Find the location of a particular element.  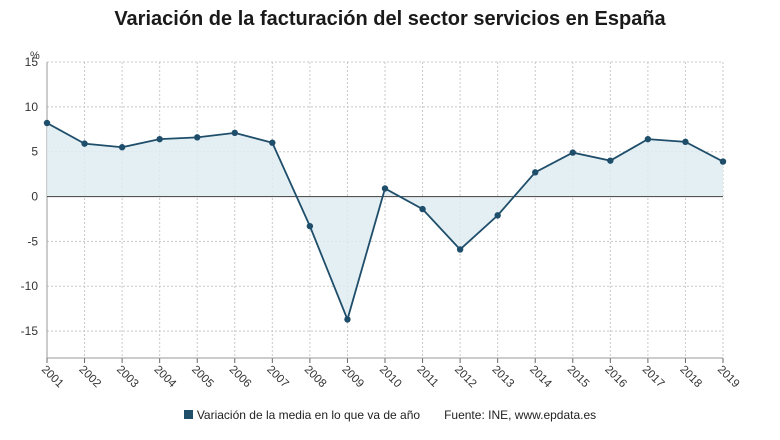

y-tick-label: -5 is located at coordinates (32, 241).